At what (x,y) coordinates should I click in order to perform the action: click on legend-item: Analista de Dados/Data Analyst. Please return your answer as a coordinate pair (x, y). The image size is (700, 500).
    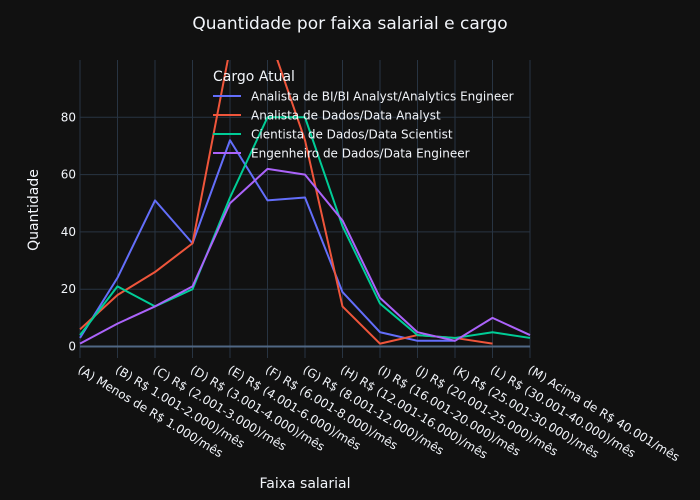
    Looking at the image, I should click on (327, 116).